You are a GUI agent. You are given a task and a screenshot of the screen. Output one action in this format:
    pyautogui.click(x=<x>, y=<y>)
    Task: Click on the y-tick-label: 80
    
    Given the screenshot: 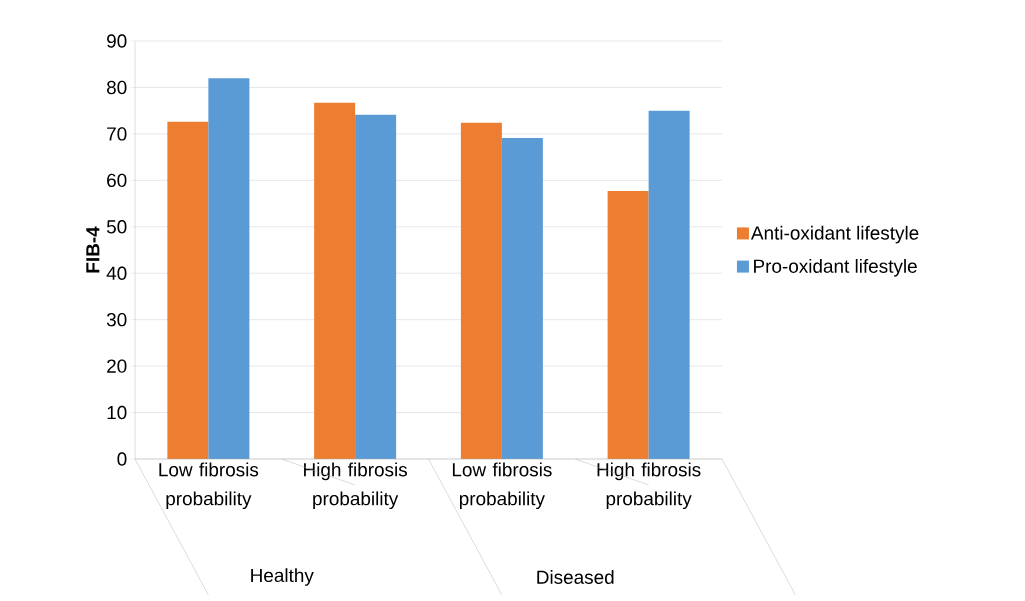 What is the action you would take?
    pyautogui.click(x=117, y=87)
    